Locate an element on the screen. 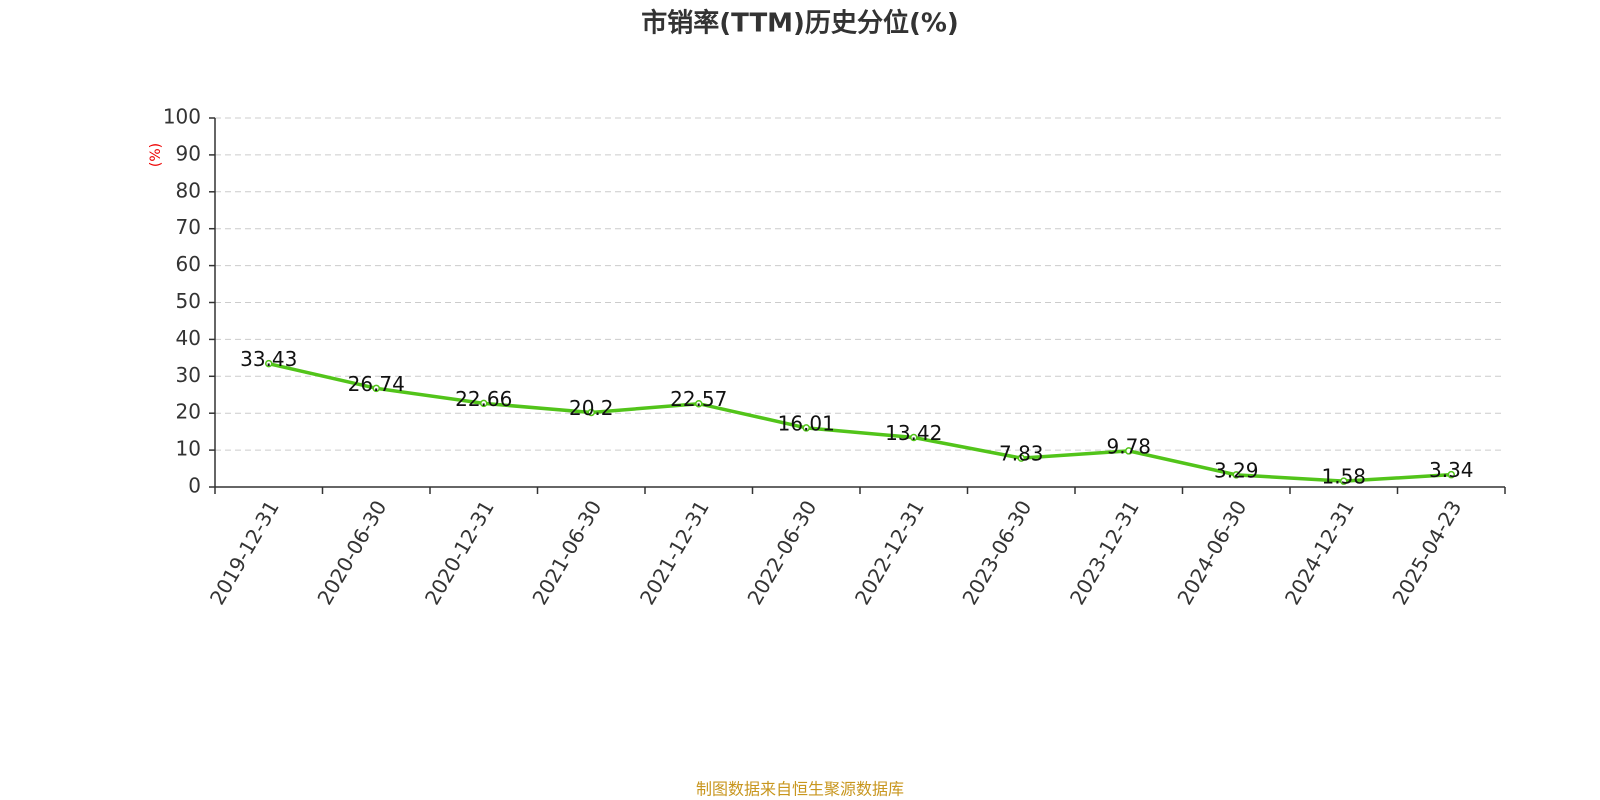  data-label: 20.2 is located at coordinates (591, 408).